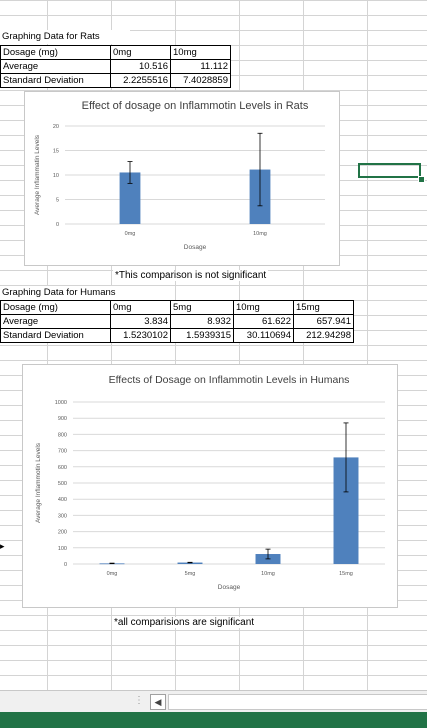  I want to click on y-tick-label: 900, so click(62, 419).